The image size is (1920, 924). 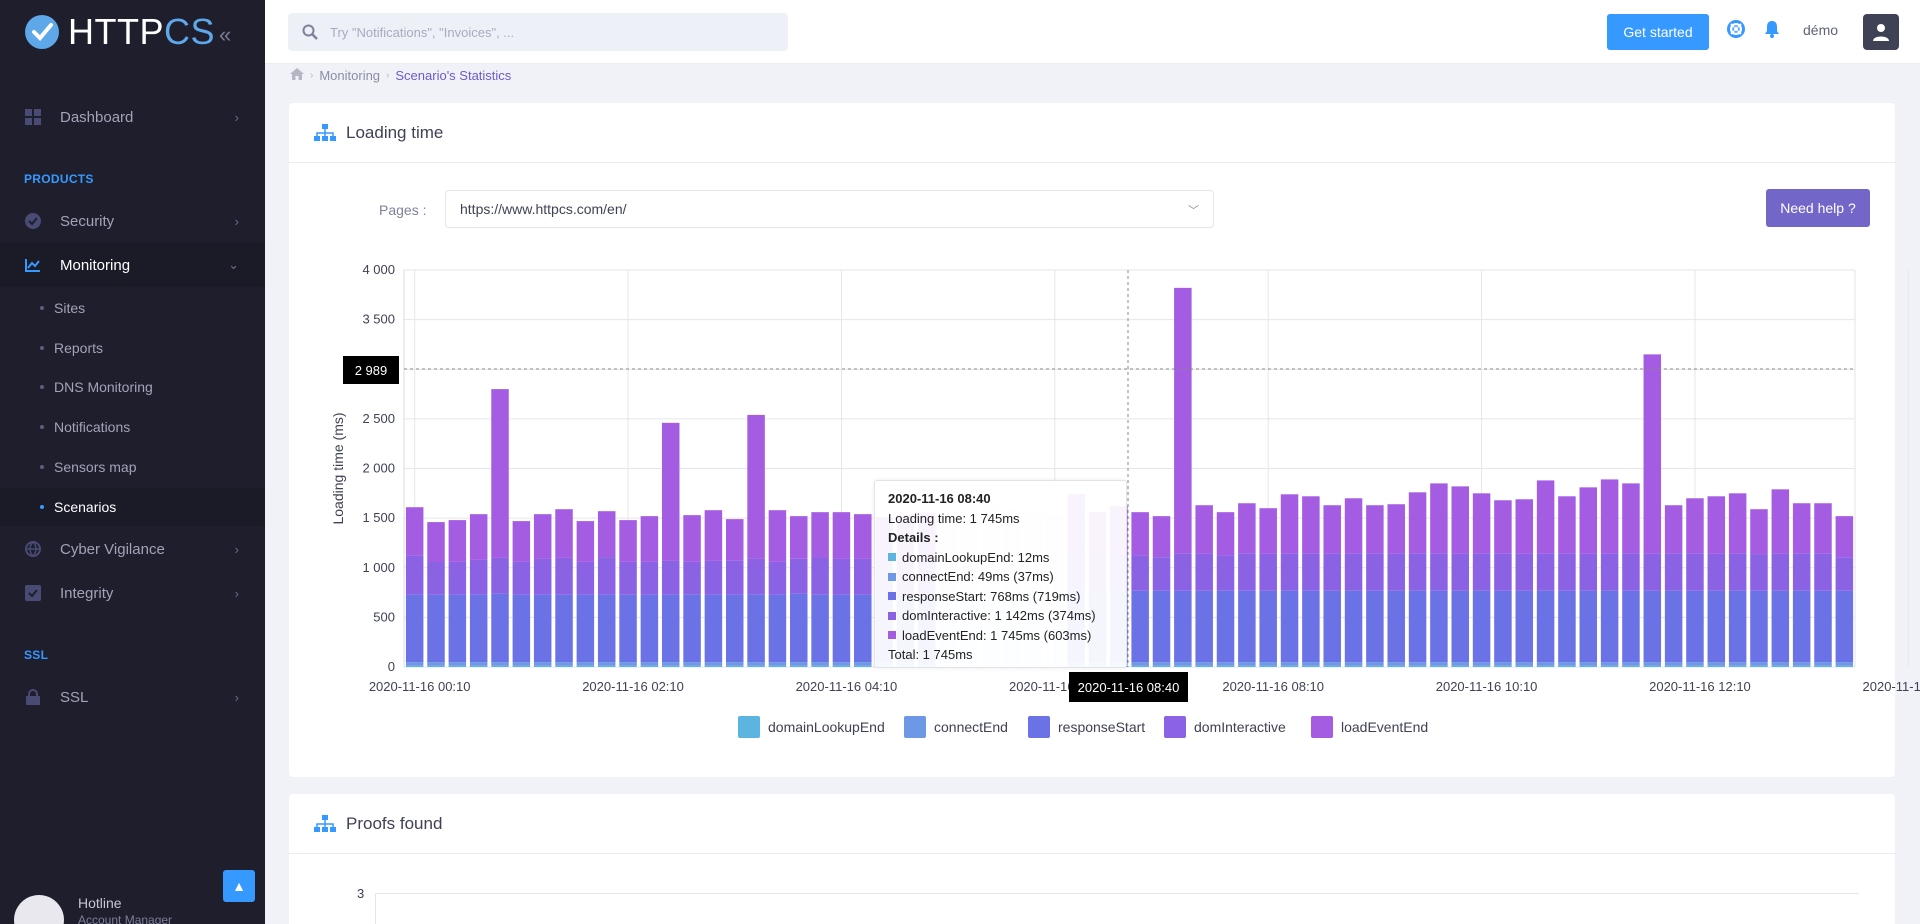 I want to click on nav-integrity-label: Integrity, so click(x=87, y=593).